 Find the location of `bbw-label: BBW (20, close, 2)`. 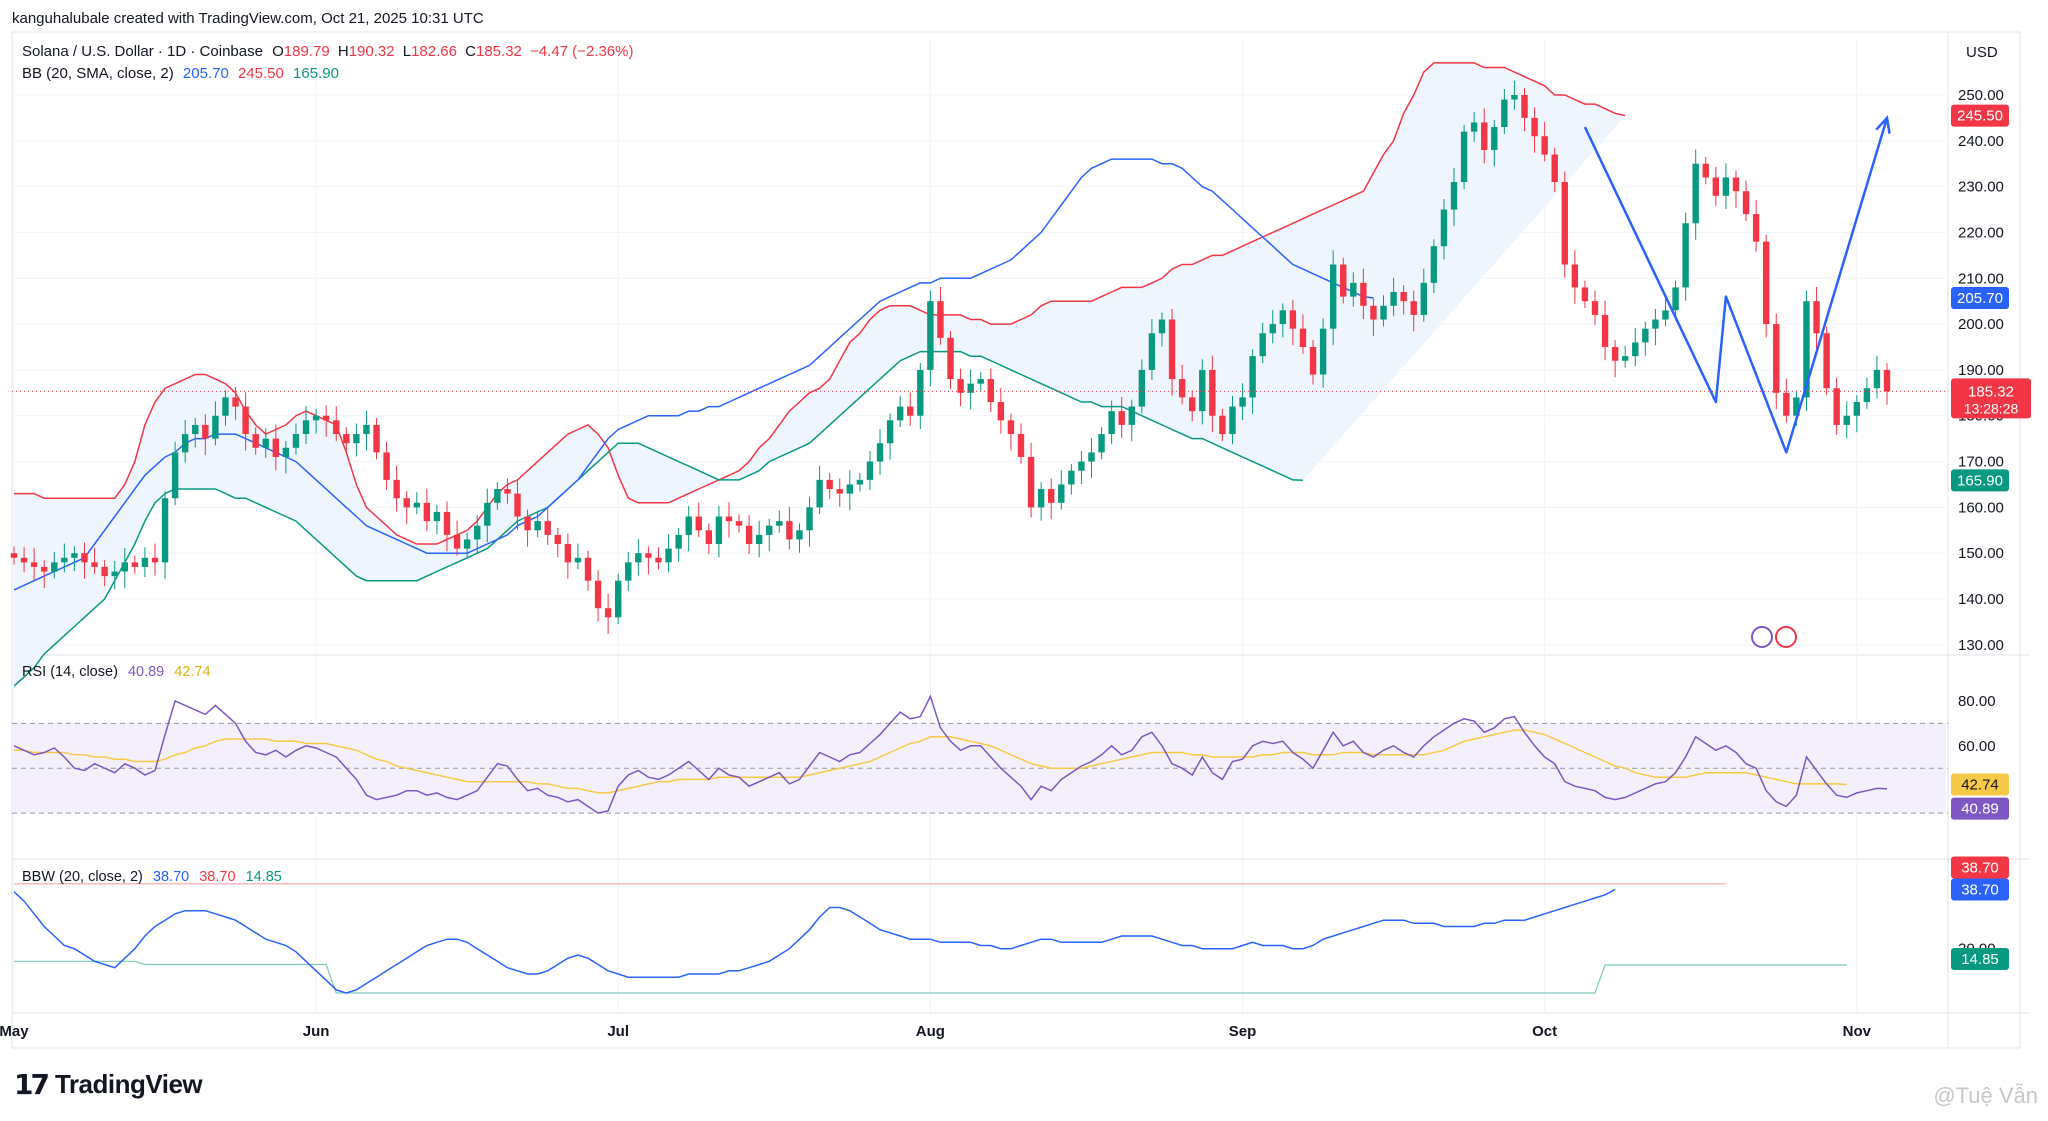

bbw-label: BBW (20, close, 2) is located at coordinates (82, 877).